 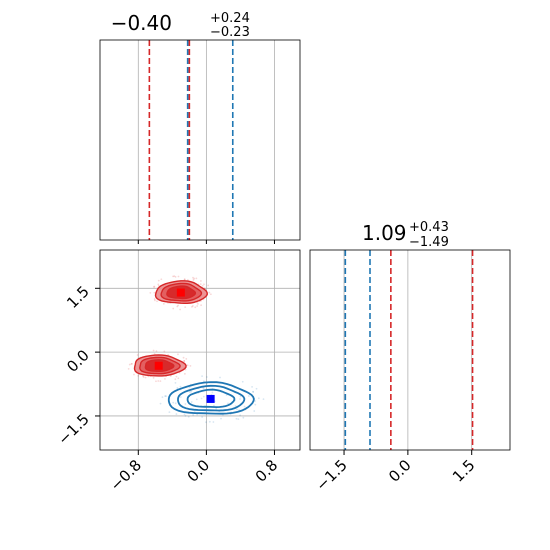 I want to click on hist-y-xtick-label-2: 1.5, so click(x=464, y=471).